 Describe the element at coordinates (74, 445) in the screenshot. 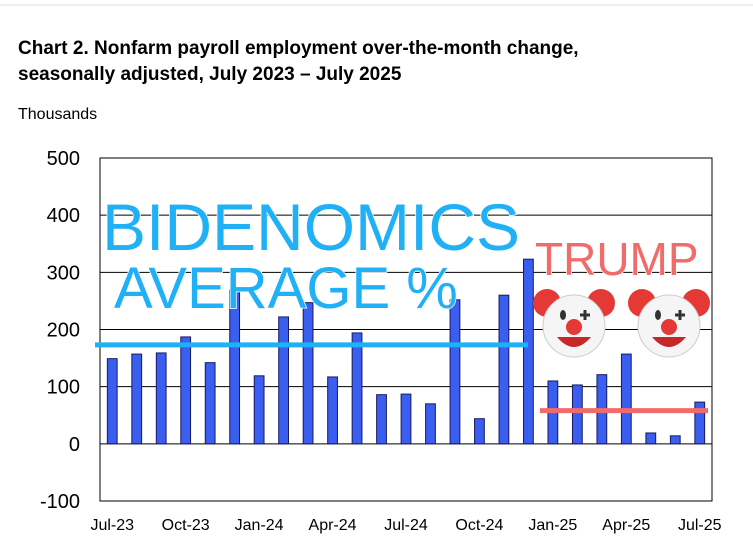

I see `y-tick-label: 0` at that location.